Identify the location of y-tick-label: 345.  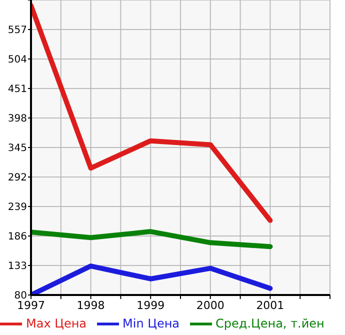
(17, 148).